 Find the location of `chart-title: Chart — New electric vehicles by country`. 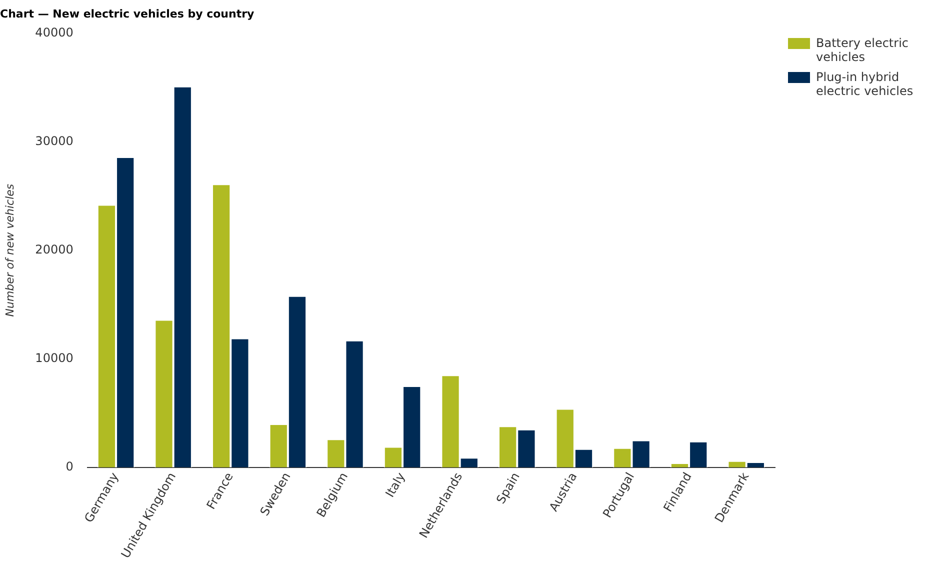

chart-title: Chart — New electric vehicles by country is located at coordinates (127, 13).